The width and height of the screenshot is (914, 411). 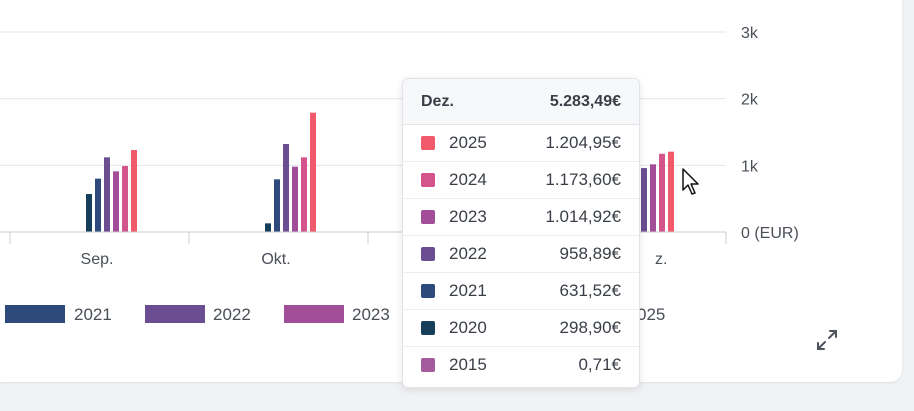 What do you see at coordinates (304, 194) in the screenshot?
I see `bar-2024-okt` at bounding box center [304, 194].